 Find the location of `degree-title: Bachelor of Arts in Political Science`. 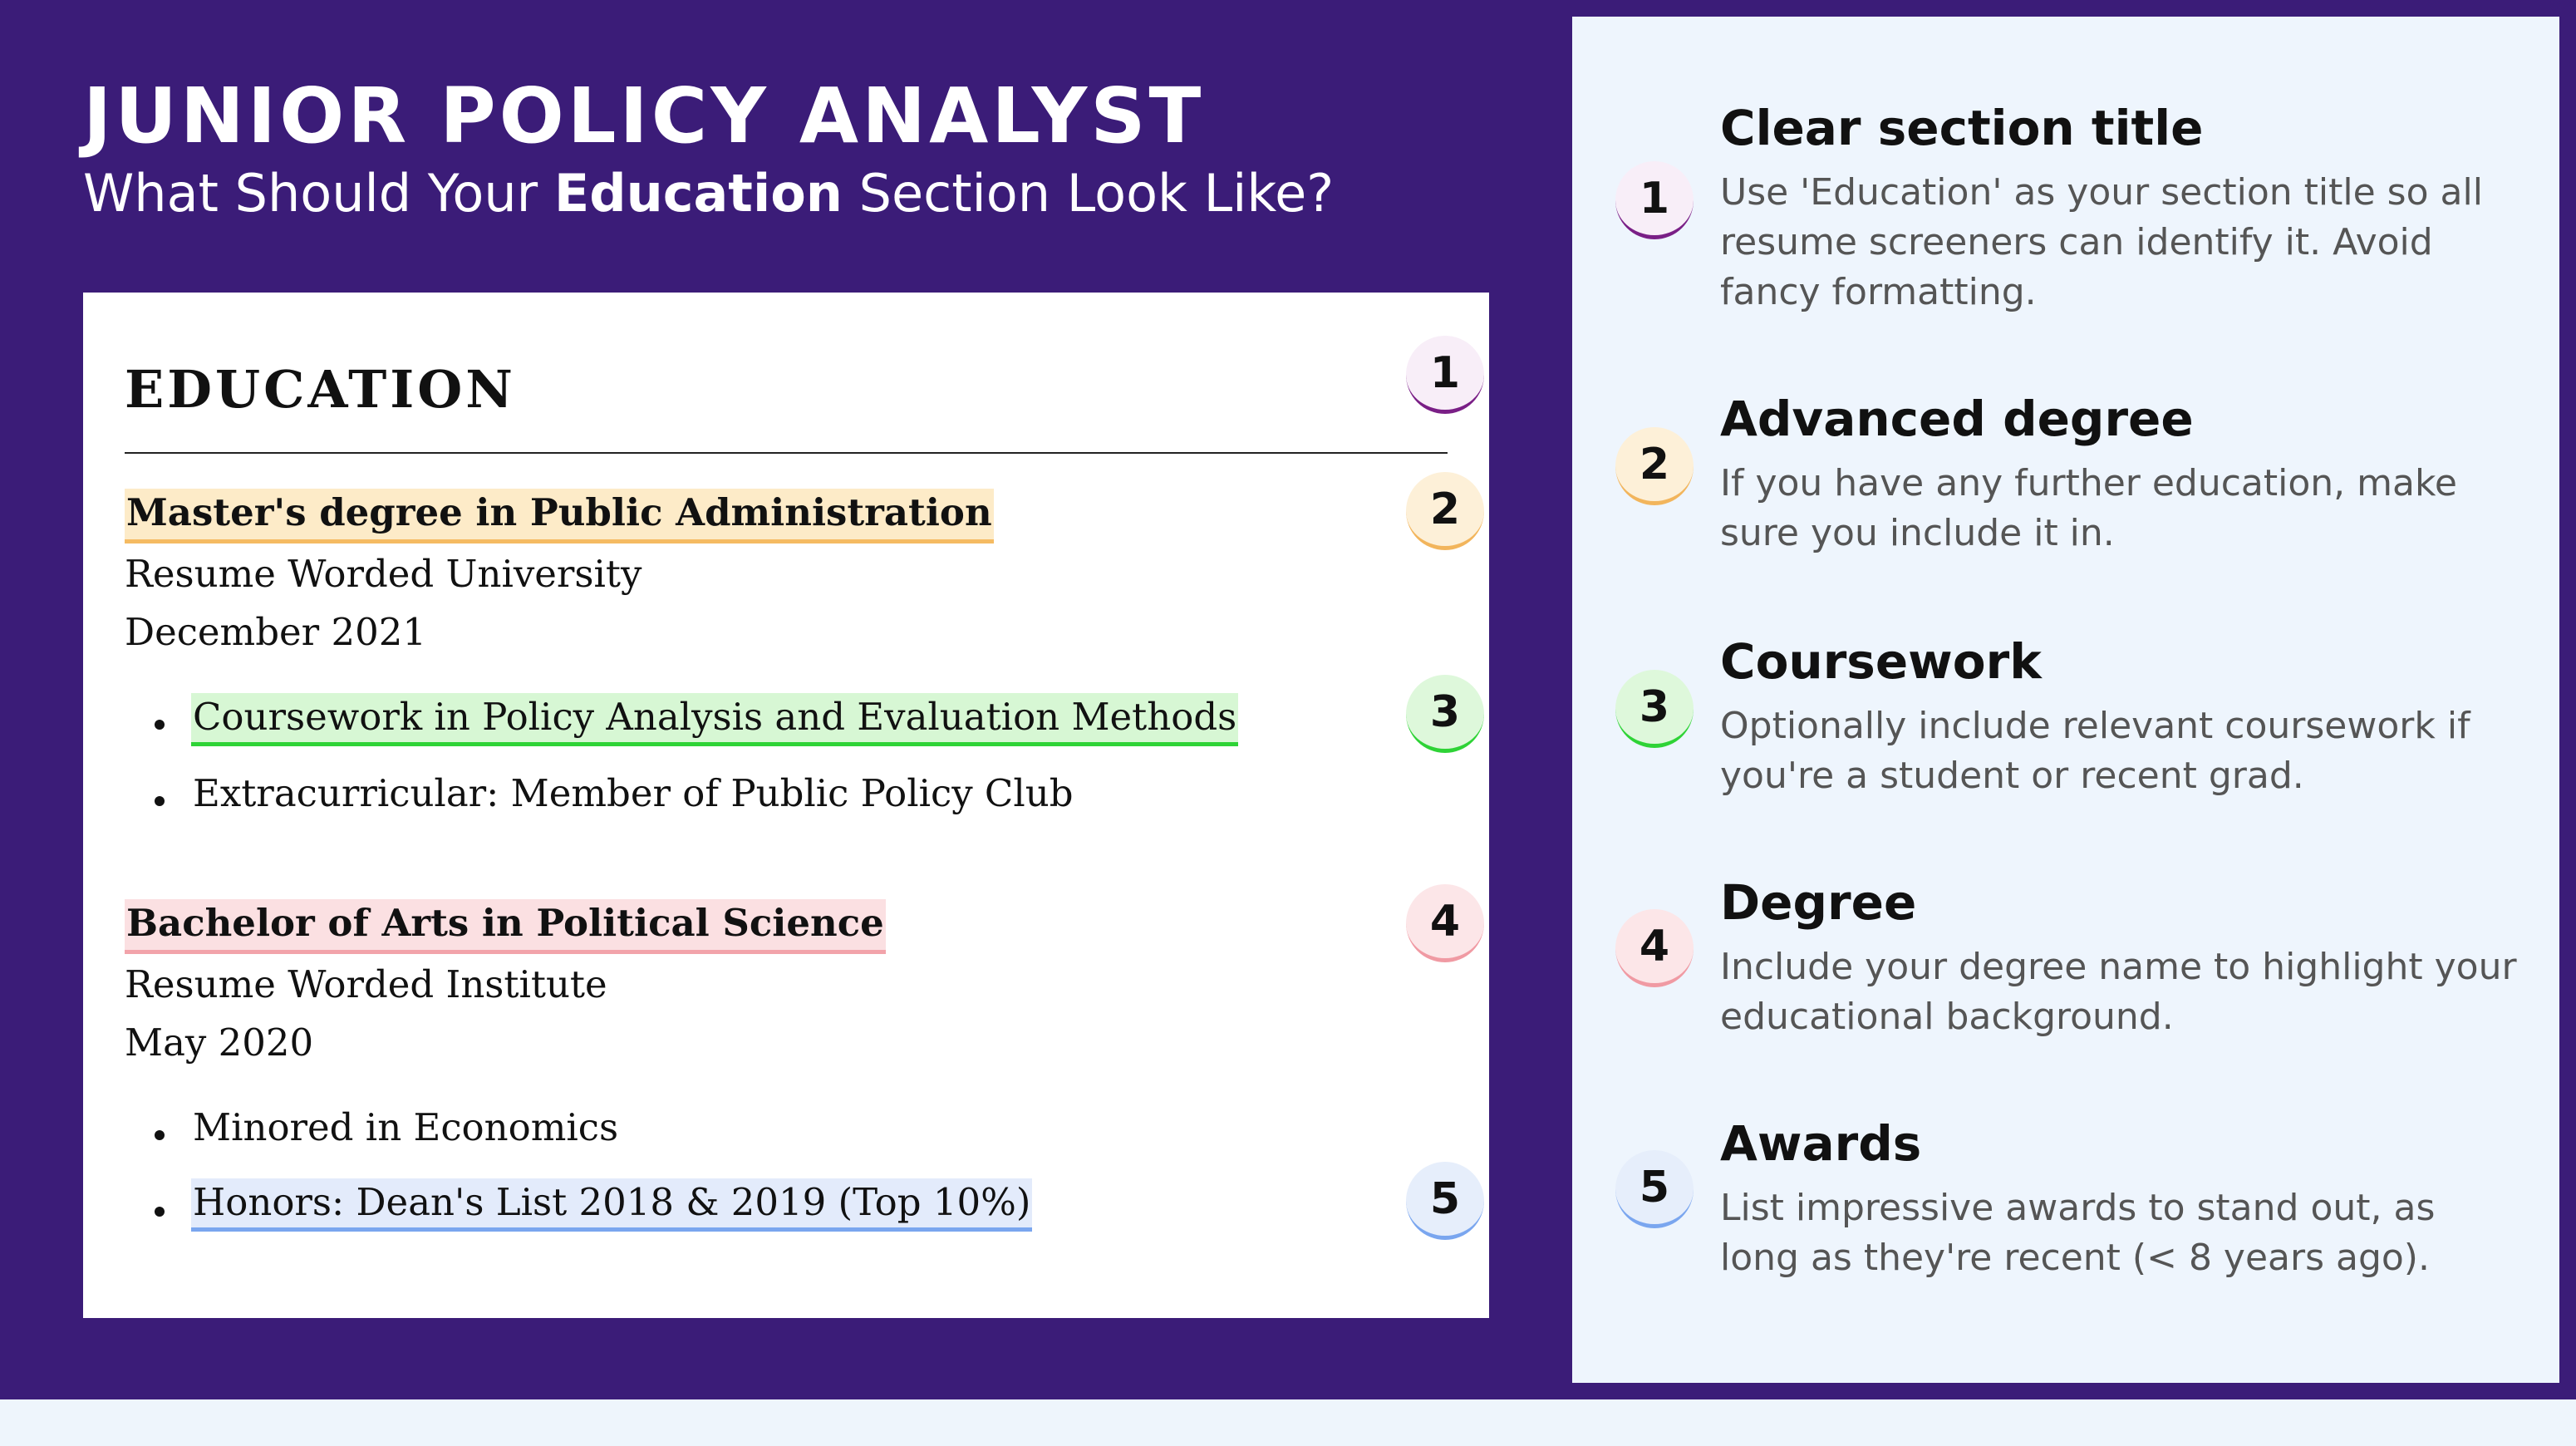

degree-title: Bachelor of Arts in Political Science is located at coordinates (505, 926).